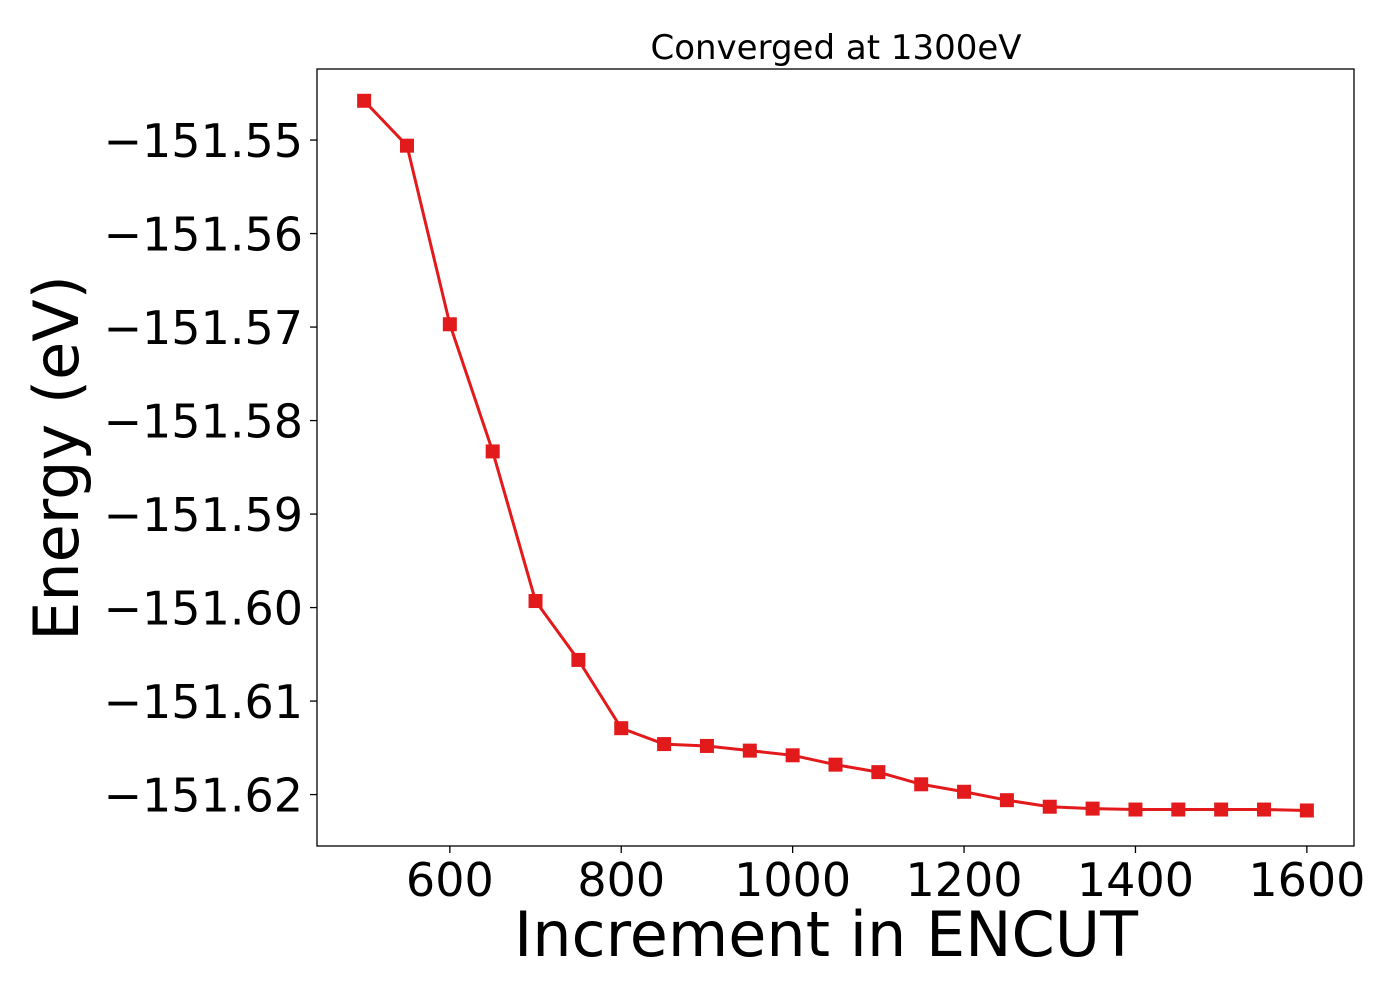 Image resolution: width=1400 pixels, height=1000 pixels. I want to click on y-tick-label: −151.60, so click(204, 609).